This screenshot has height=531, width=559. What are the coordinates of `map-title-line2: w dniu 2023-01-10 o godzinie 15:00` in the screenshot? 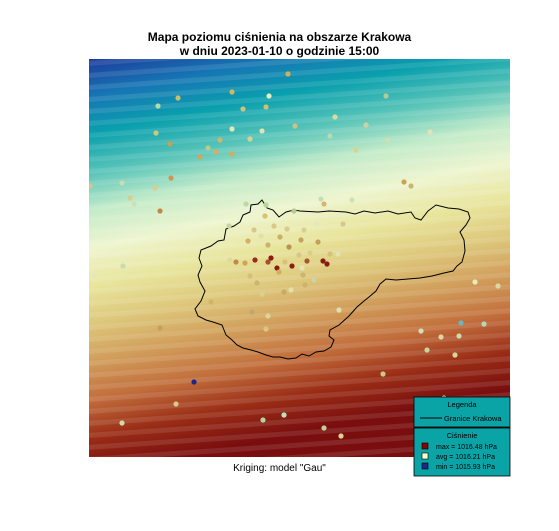 It's located at (279, 51).